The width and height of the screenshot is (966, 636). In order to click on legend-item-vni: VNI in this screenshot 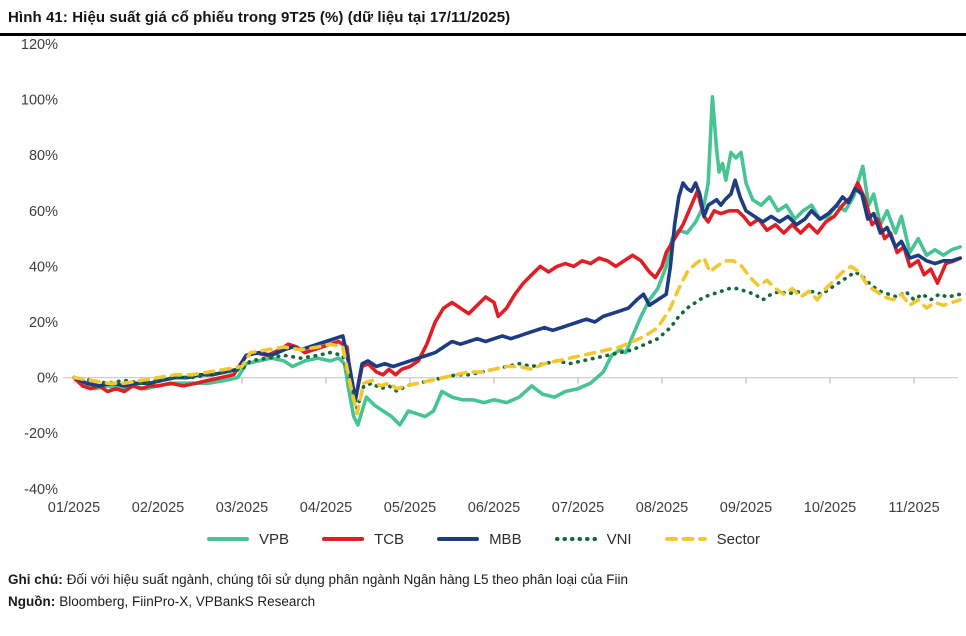, I will do `click(593, 539)`.